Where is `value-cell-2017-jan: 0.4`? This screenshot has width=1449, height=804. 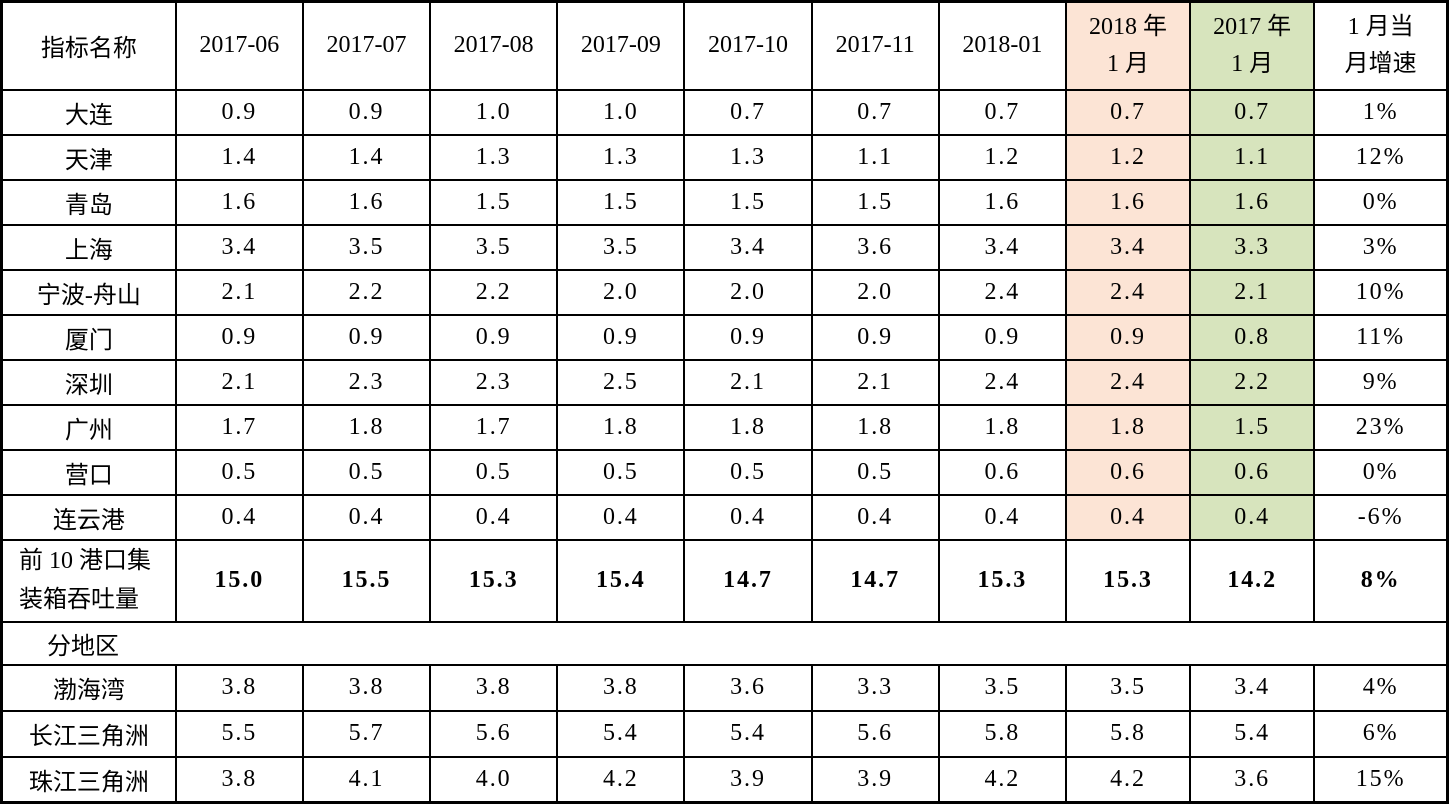 value-cell-2017-jan: 0.4 is located at coordinates (1252, 517).